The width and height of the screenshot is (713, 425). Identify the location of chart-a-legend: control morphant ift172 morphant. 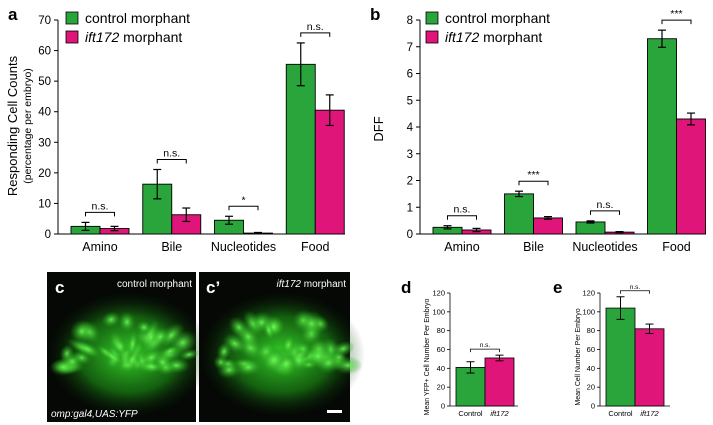
(127, 27).